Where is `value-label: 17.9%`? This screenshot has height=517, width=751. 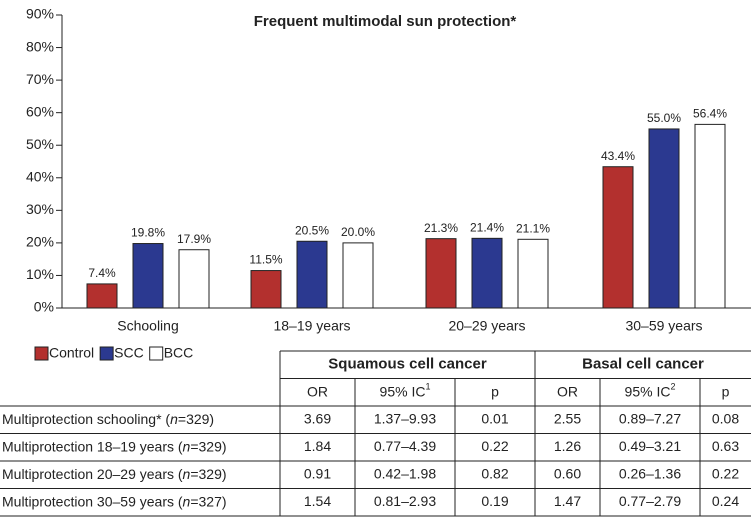 value-label: 17.9% is located at coordinates (194, 239).